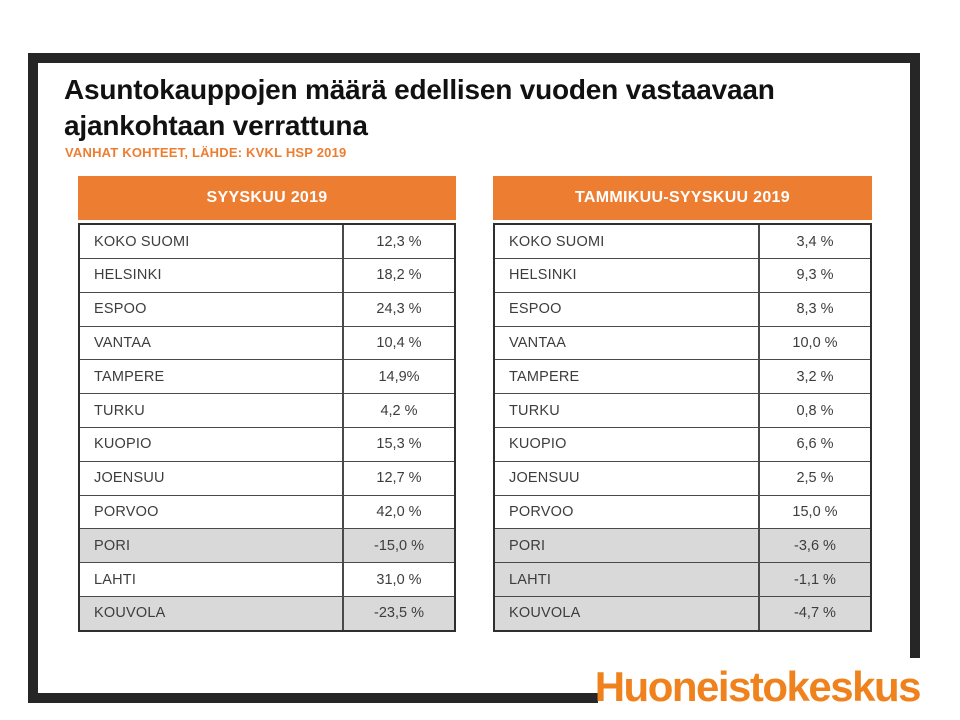  I want to click on change-percent-value: 24,3 %, so click(398, 309).